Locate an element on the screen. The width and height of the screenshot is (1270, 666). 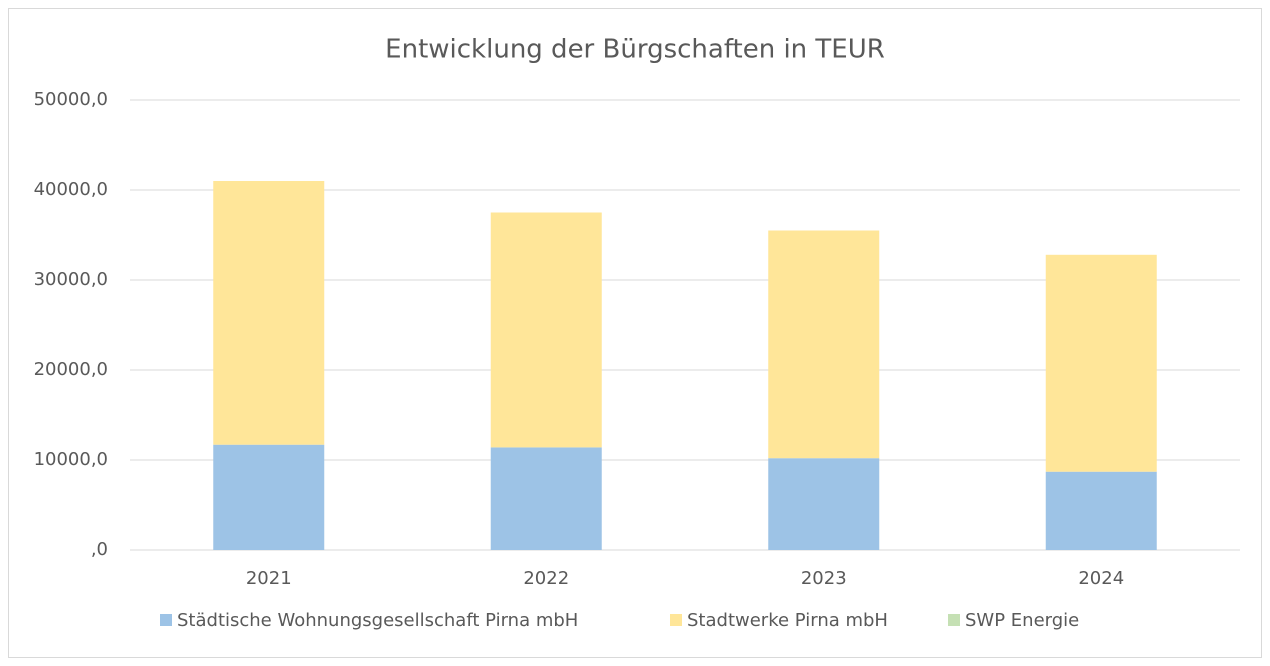
legend-label: Stadtwerke Pirna mbH is located at coordinates (787, 620).